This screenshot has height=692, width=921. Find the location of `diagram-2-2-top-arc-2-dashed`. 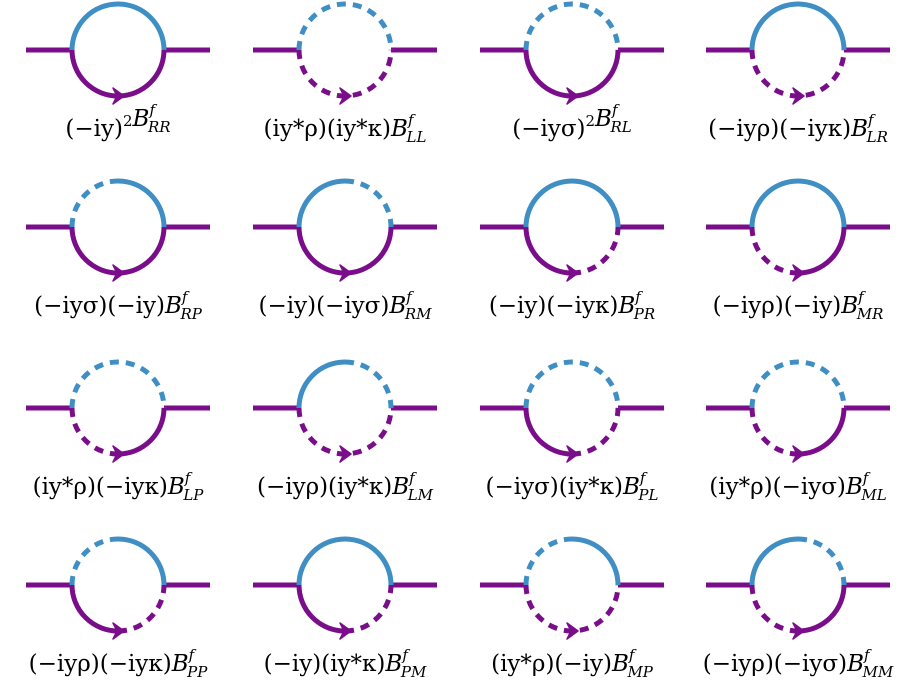

diagram-2-2-top-arc-2-dashed is located at coordinates (369, 203).